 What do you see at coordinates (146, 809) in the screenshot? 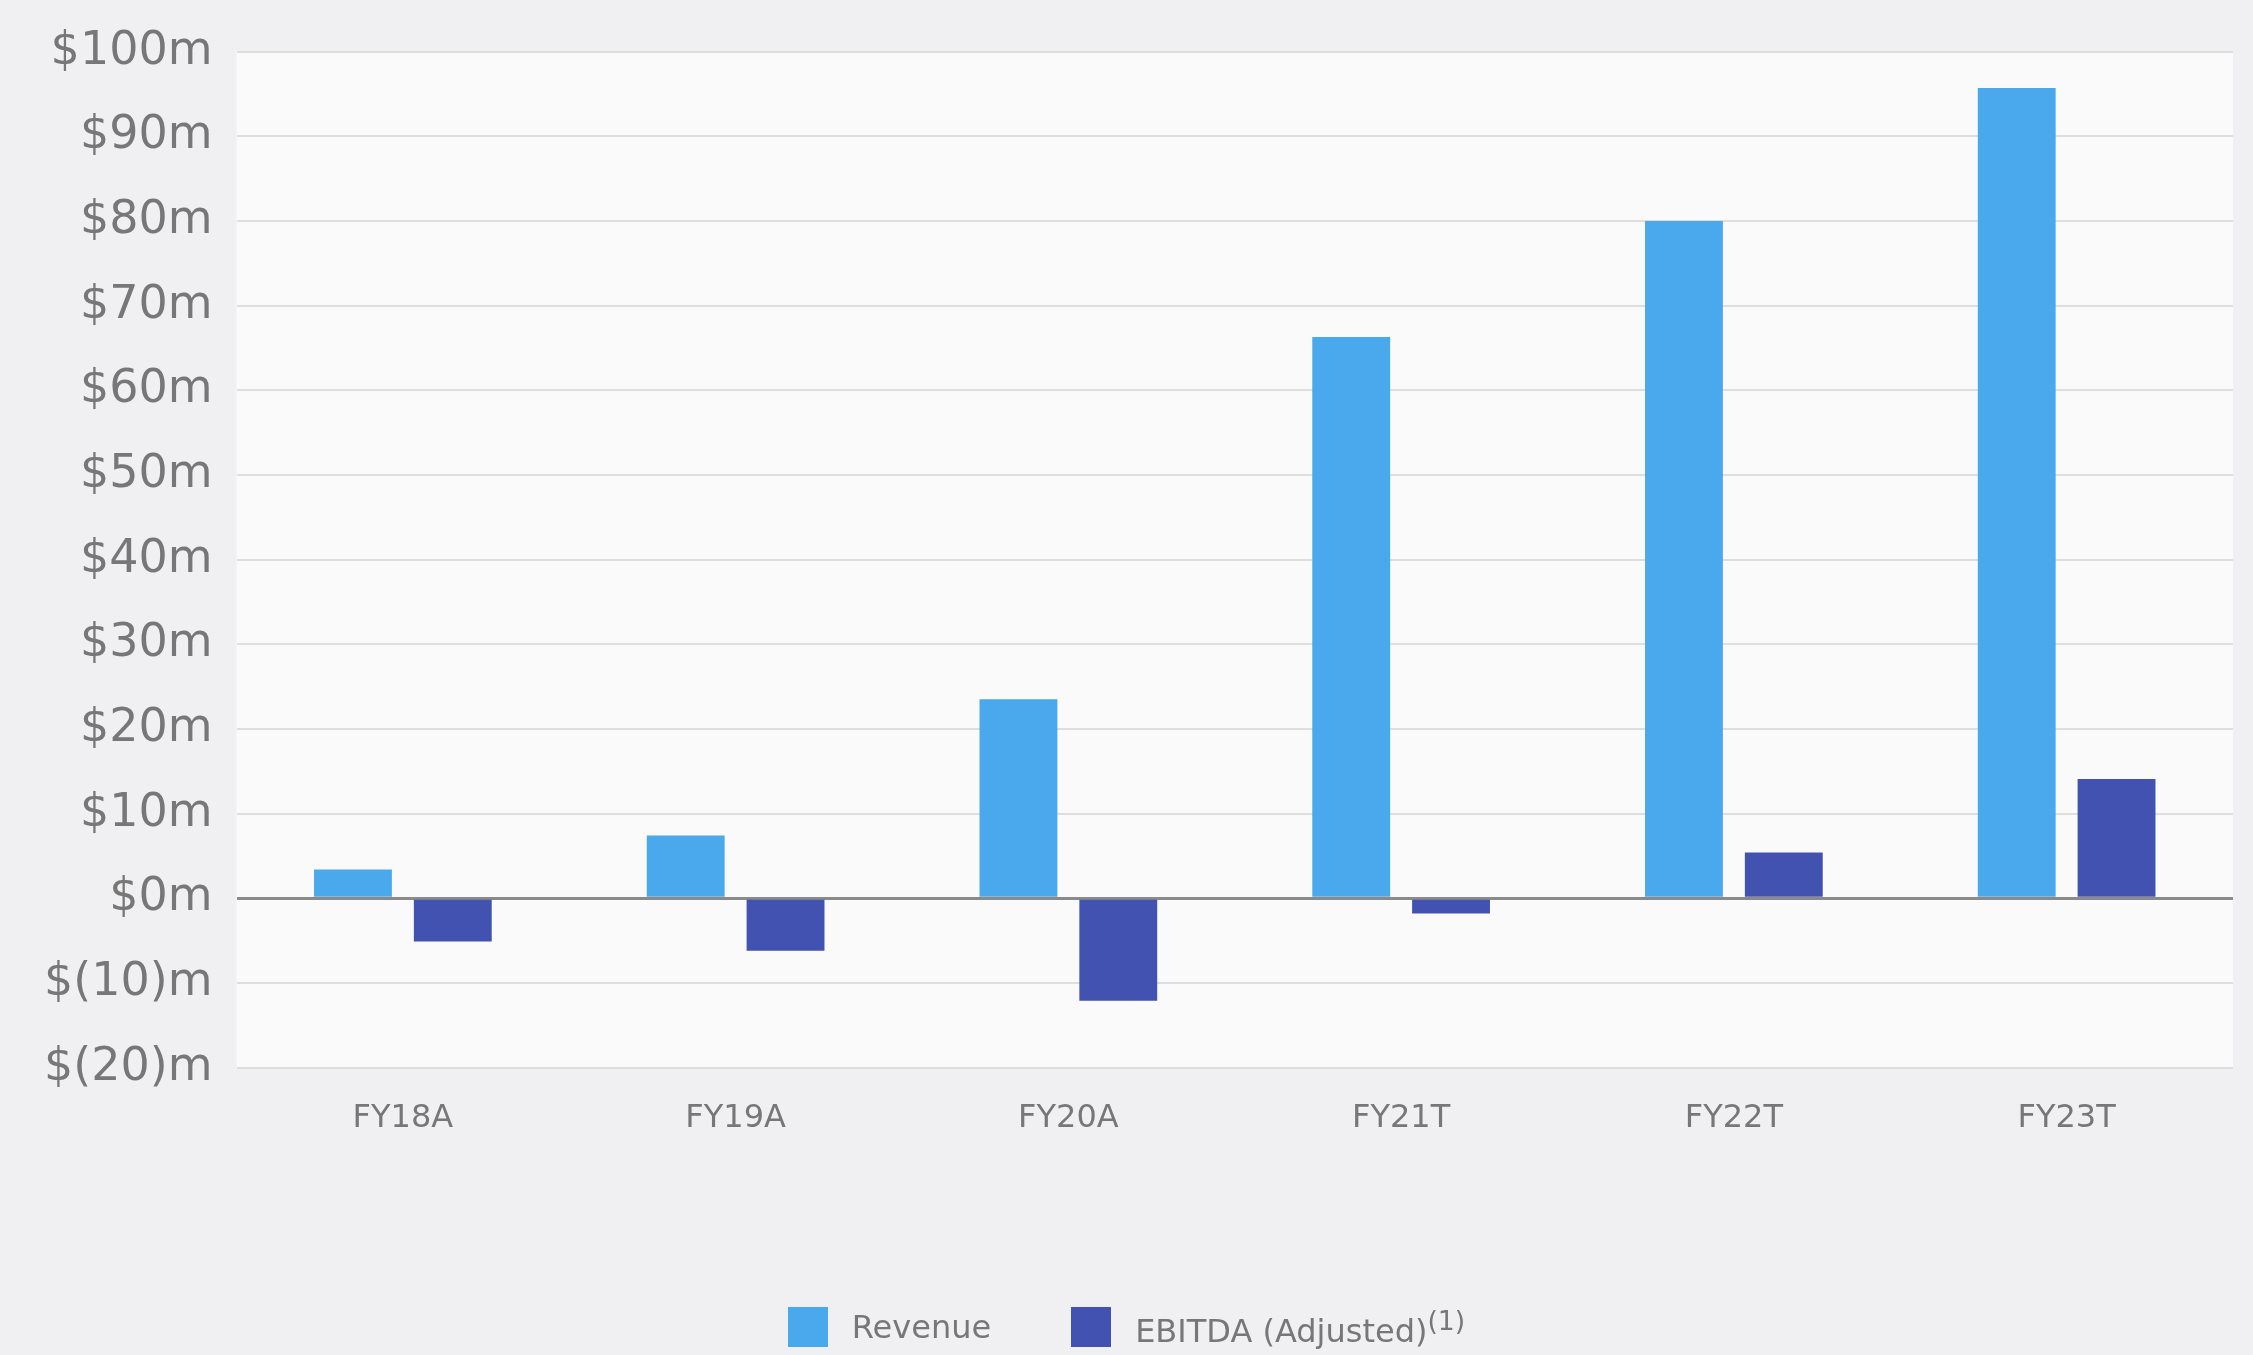
I see `y-tick-label: $10m` at bounding box center [146, 809].